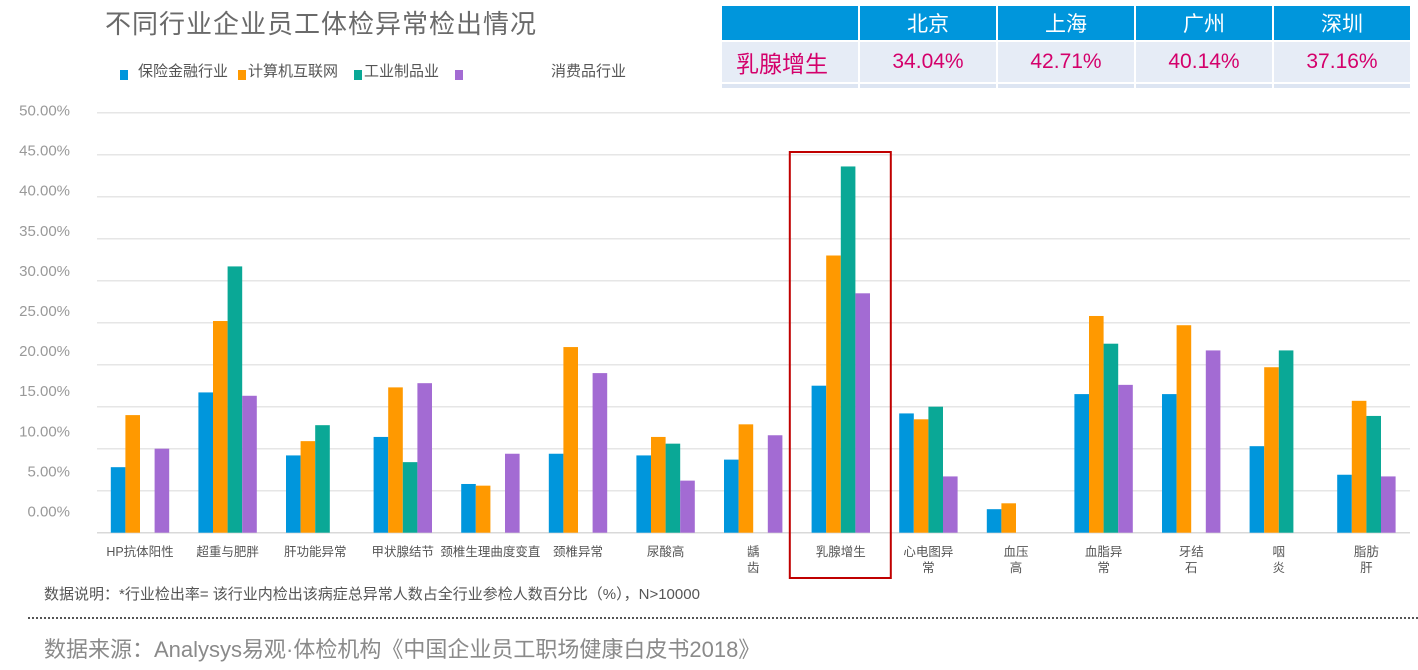  Describe the element at coordinates (928, 23) in the screenshot. I see `table-header-cell: 北京` at that location.